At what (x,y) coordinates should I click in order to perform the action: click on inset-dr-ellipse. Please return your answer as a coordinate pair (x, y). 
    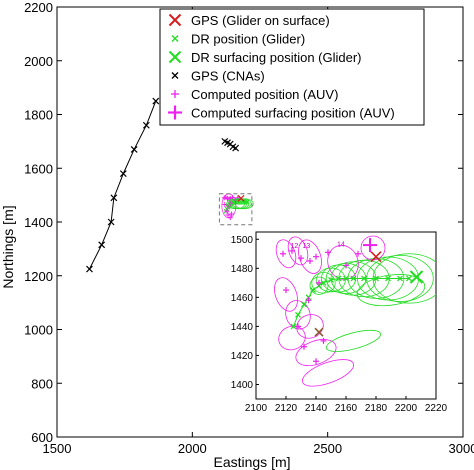
    Looking at the image, I should click on (319, 285).